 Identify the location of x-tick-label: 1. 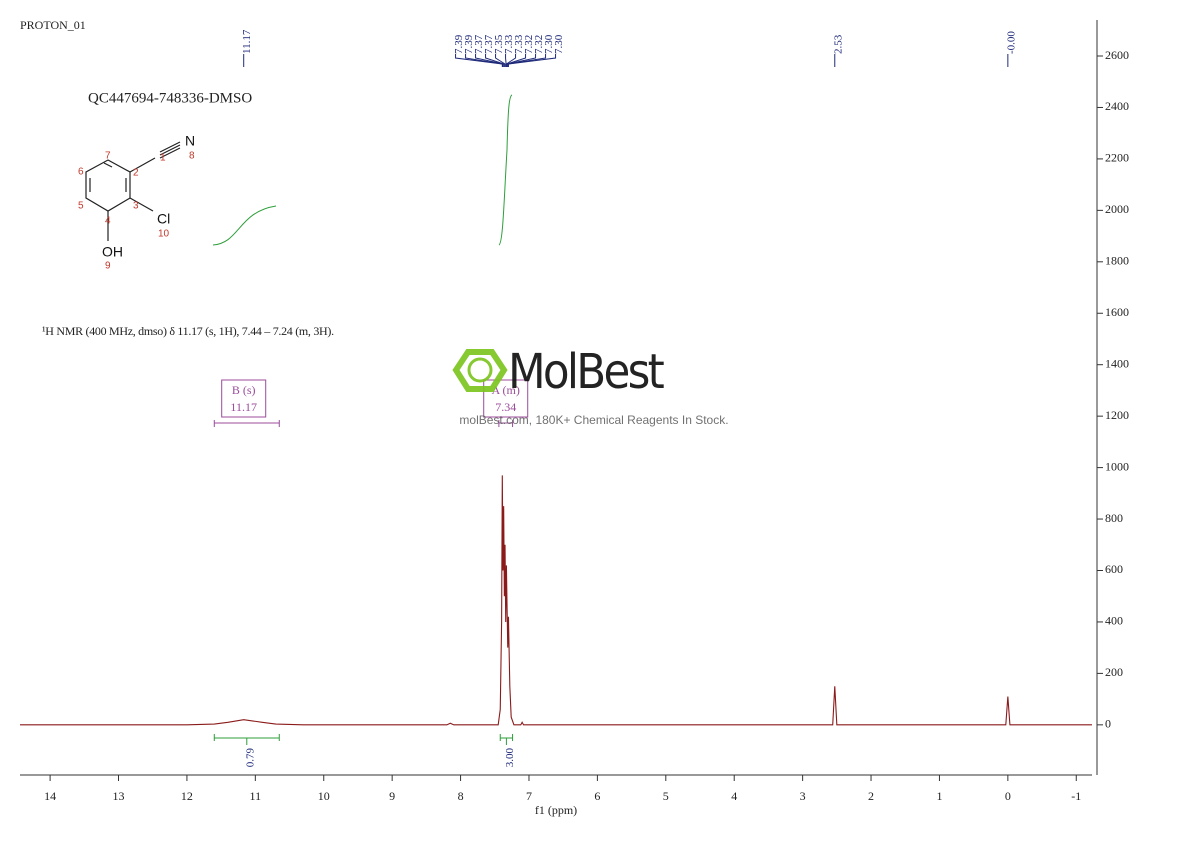
(939, 796).